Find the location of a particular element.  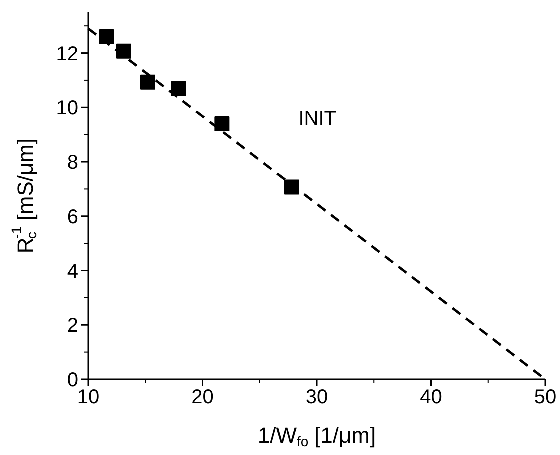

x-tick-label: 30 is located at coordinates (317, 397).